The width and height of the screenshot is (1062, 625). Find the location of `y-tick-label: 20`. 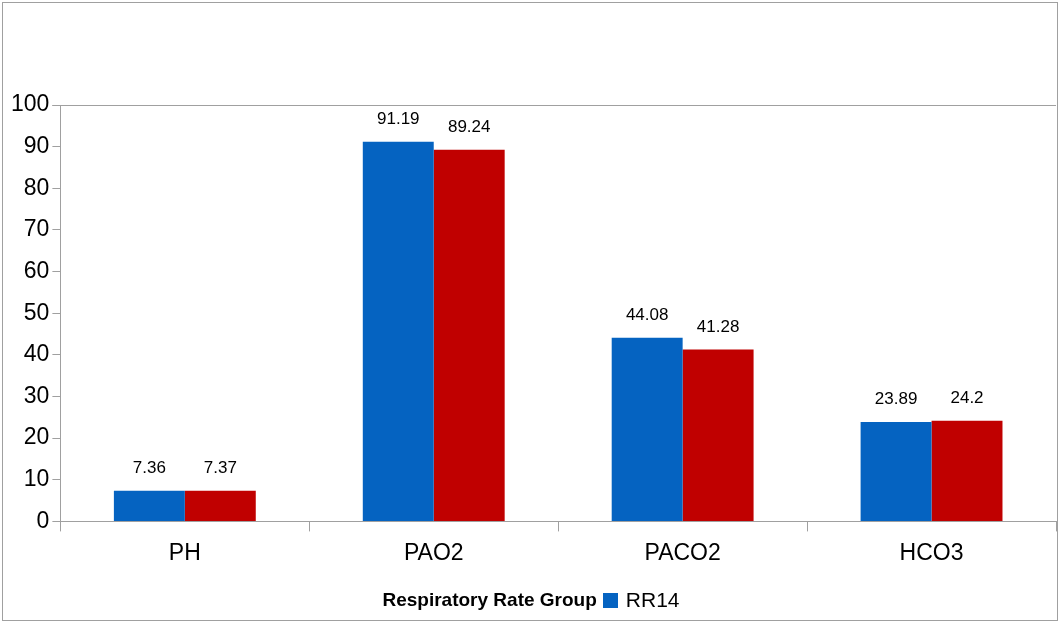

y-tick-label: 20 is located at coordinates (36, 436).